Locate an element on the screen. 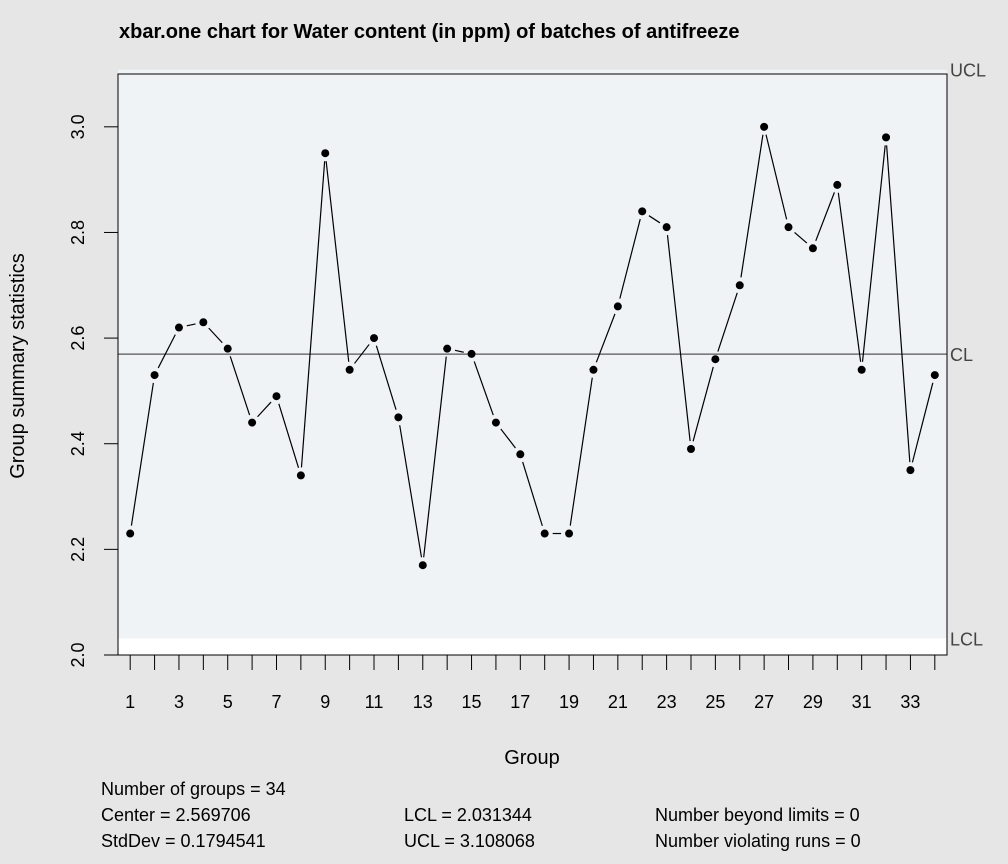 The width and height of the screenshot is (1008, 864). stat-lcl: LCL = 2.031344 is located at coordinates (468, 815).